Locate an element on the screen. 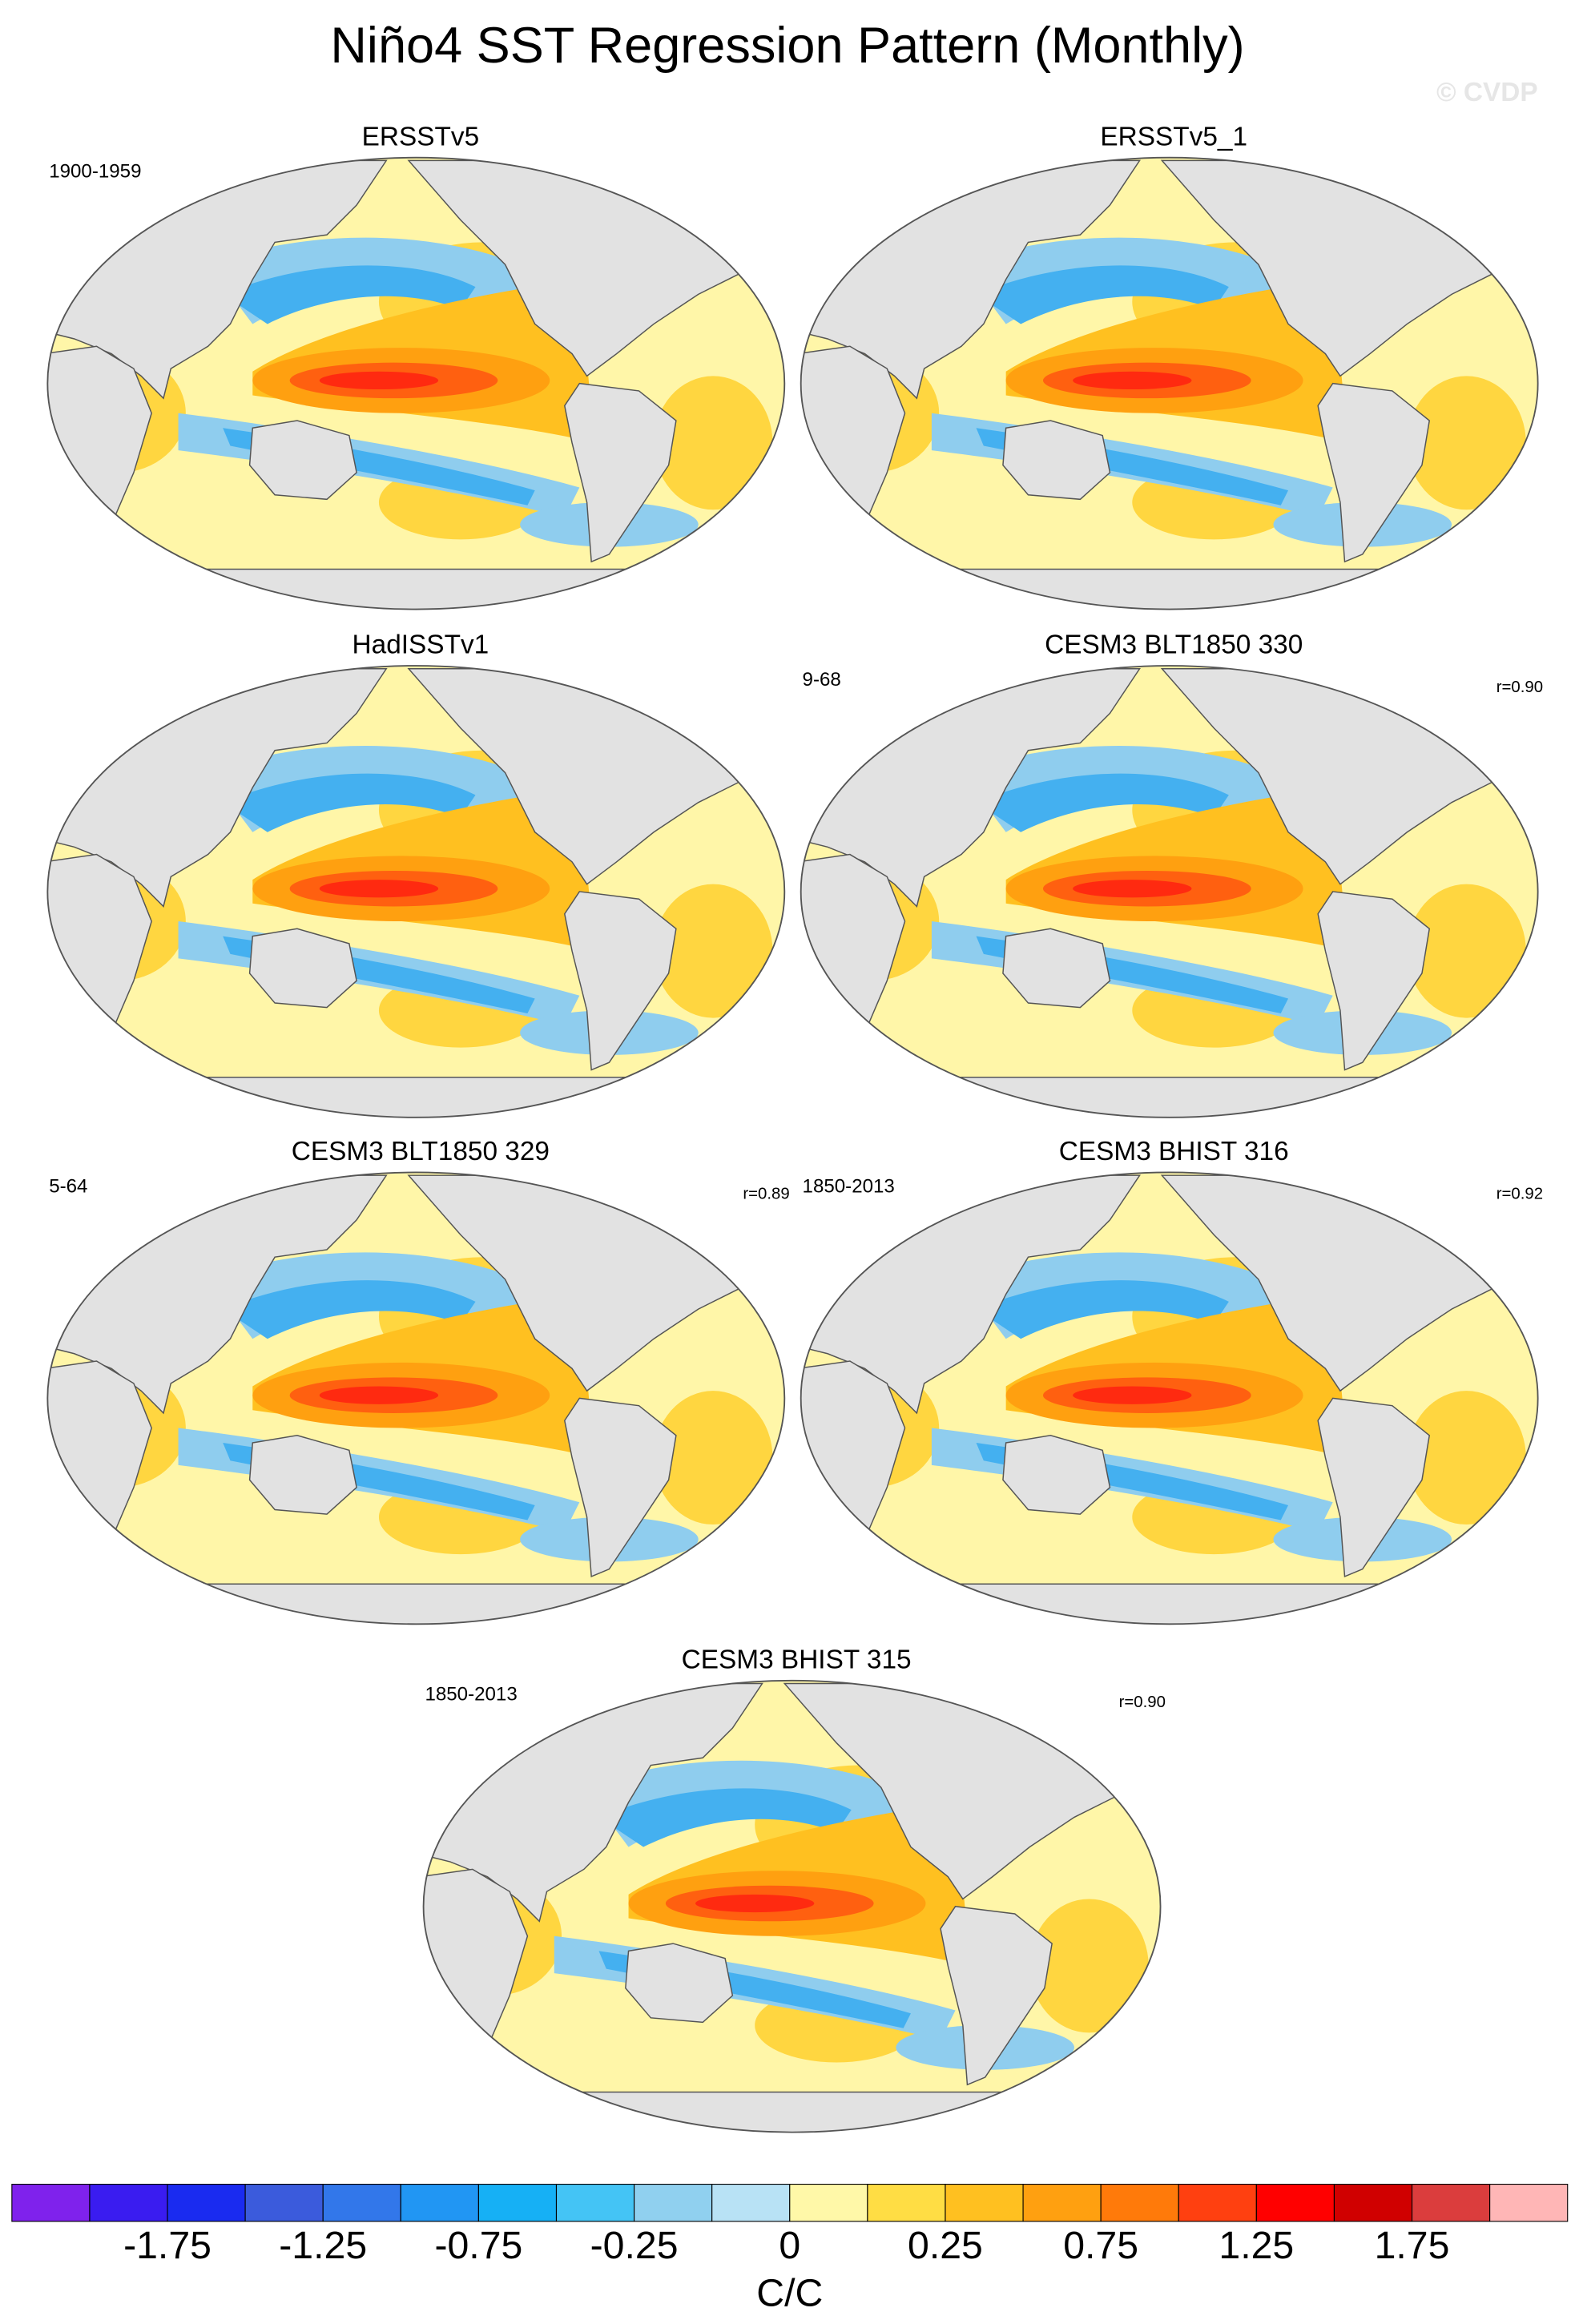 The image size is (1575, 2324). colorbar-label: C/C is located at coordinates (789, 2292).